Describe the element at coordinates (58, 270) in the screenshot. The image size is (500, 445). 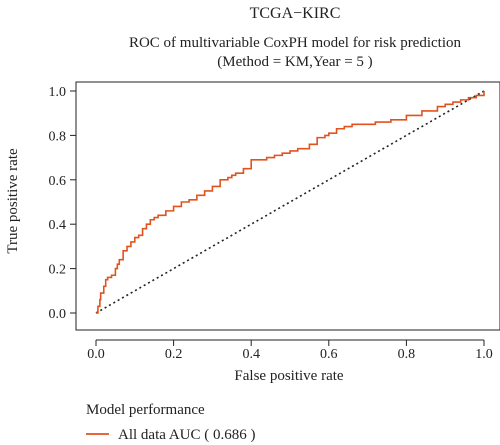
I see `y-tick-label: 0.2` at that location.